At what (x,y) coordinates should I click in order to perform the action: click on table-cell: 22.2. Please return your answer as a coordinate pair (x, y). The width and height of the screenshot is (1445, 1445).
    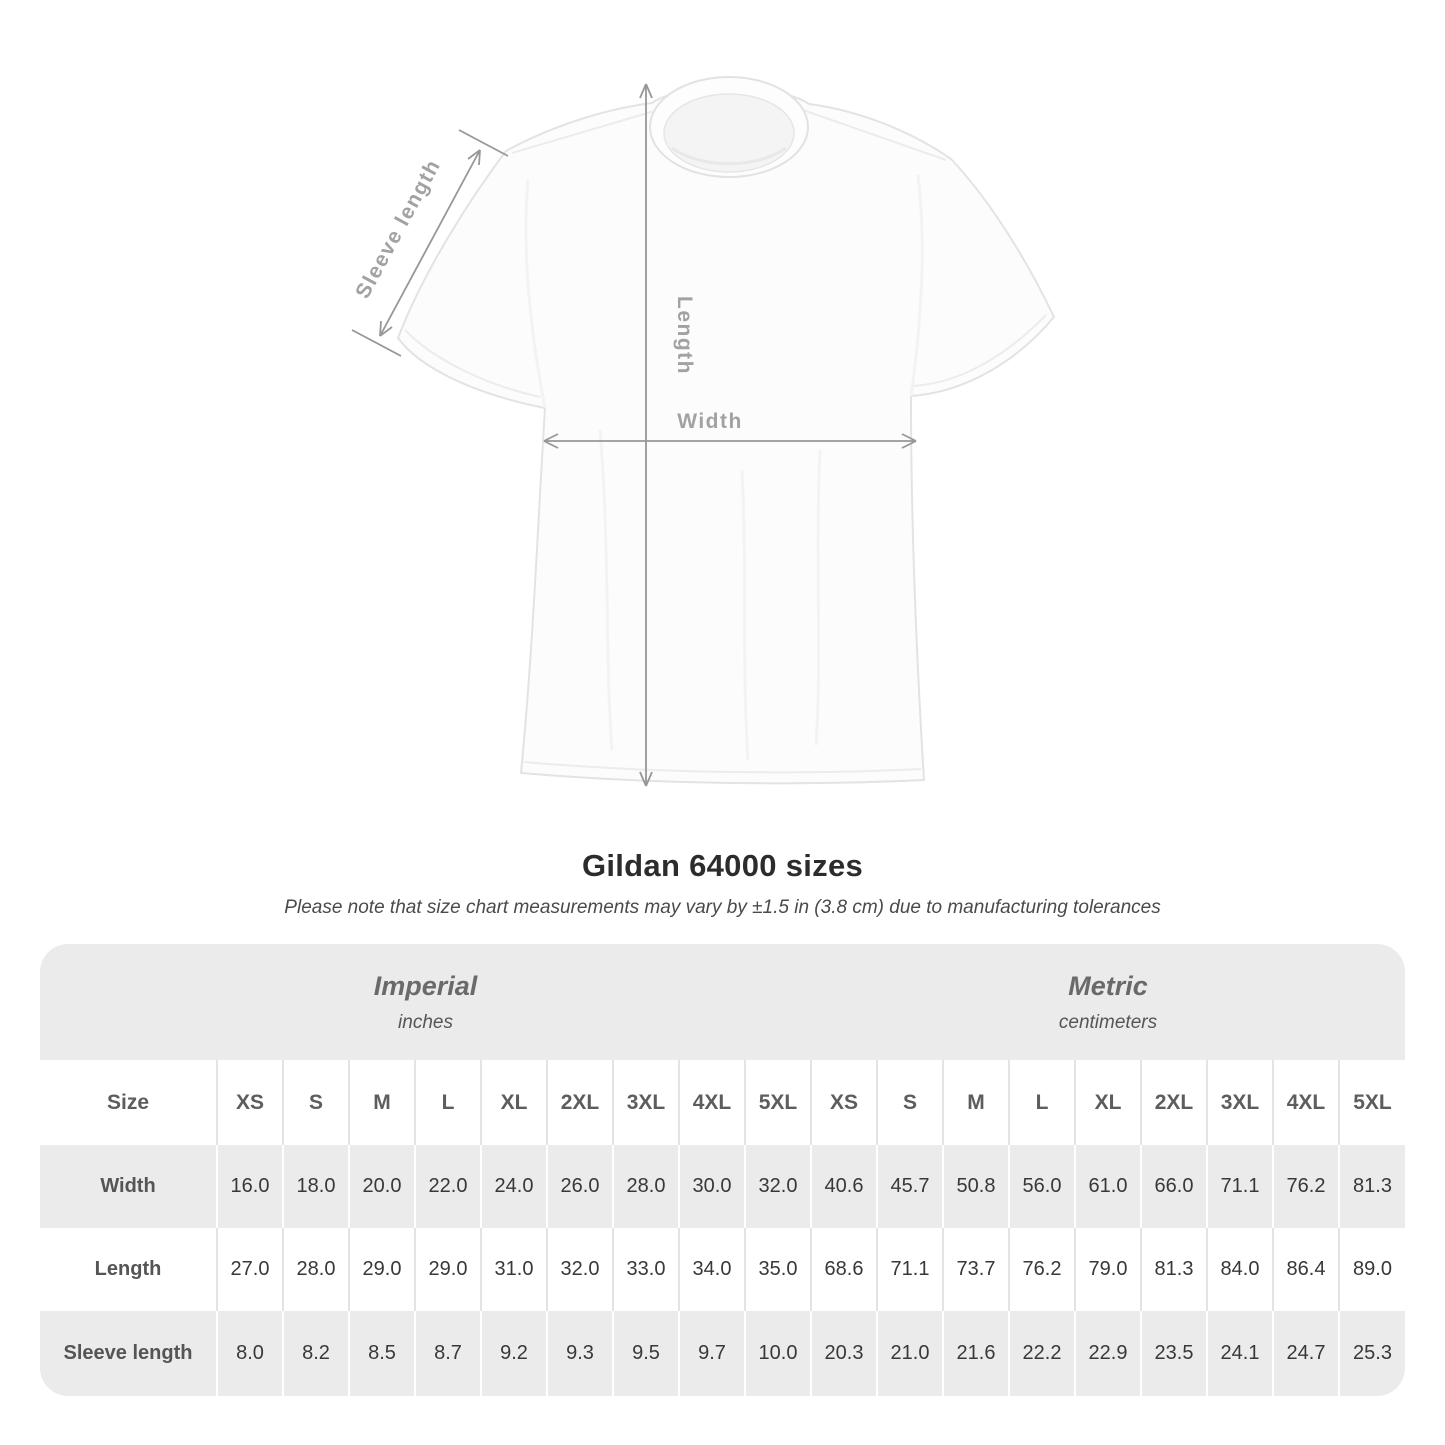
    Looking at the image, I should click on (1041, 1353).